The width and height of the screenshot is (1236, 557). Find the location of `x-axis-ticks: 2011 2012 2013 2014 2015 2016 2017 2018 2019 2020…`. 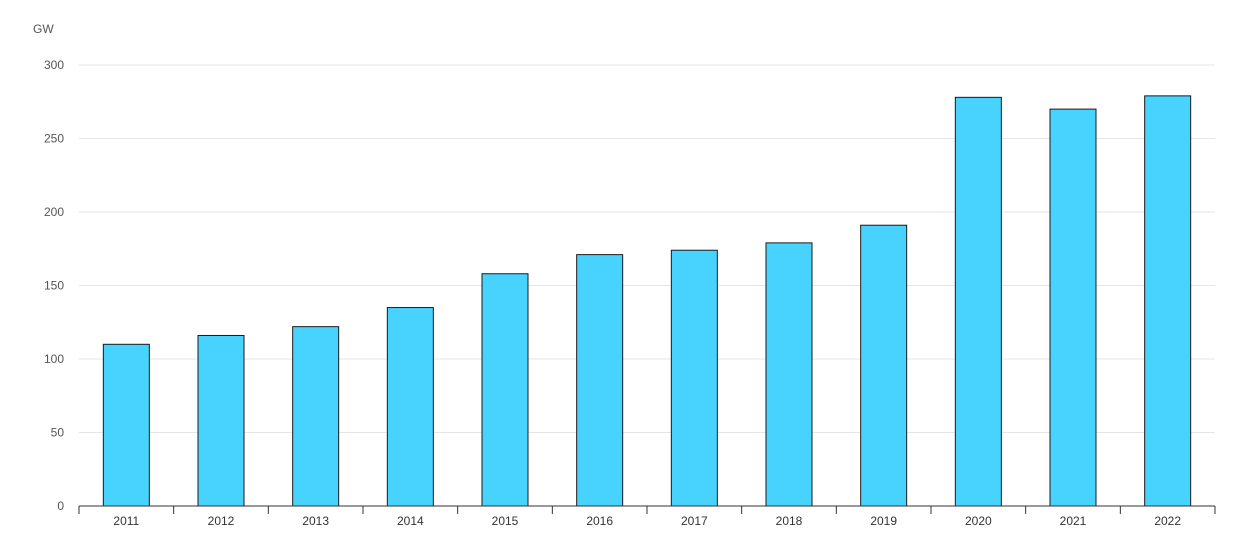

x-axis-ticks: 2011 2012 2013 2014 2015 2016 2017 2018 2019 2020… is located at coordinates (647, 521).